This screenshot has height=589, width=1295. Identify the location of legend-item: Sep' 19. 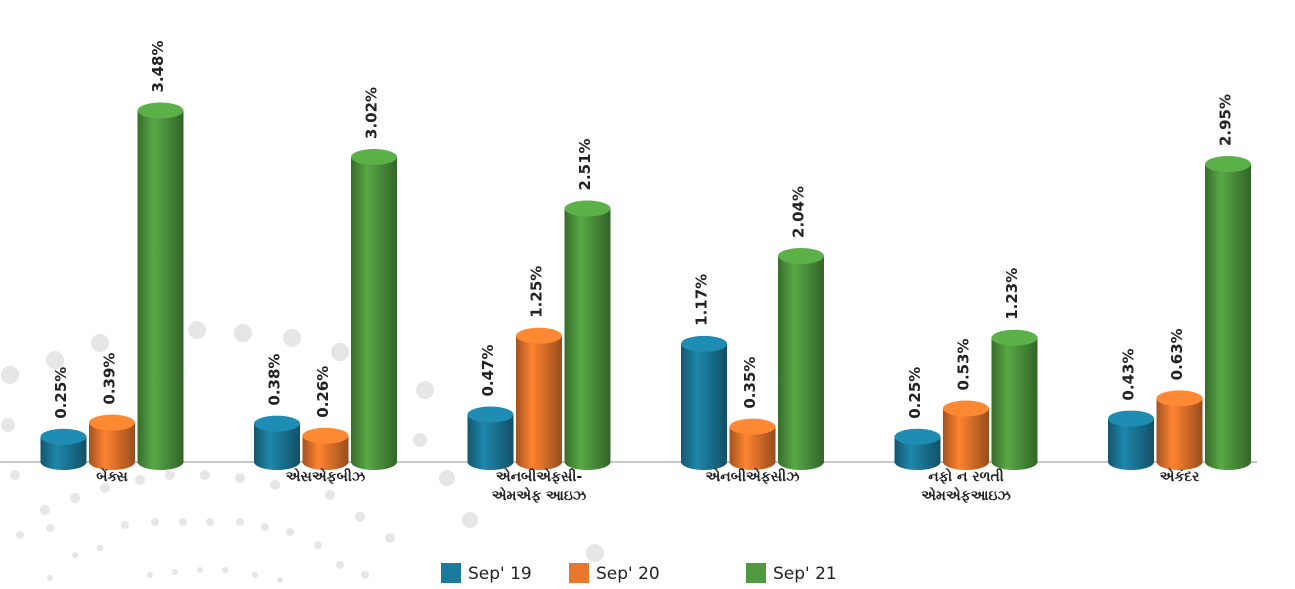
(486, 573).